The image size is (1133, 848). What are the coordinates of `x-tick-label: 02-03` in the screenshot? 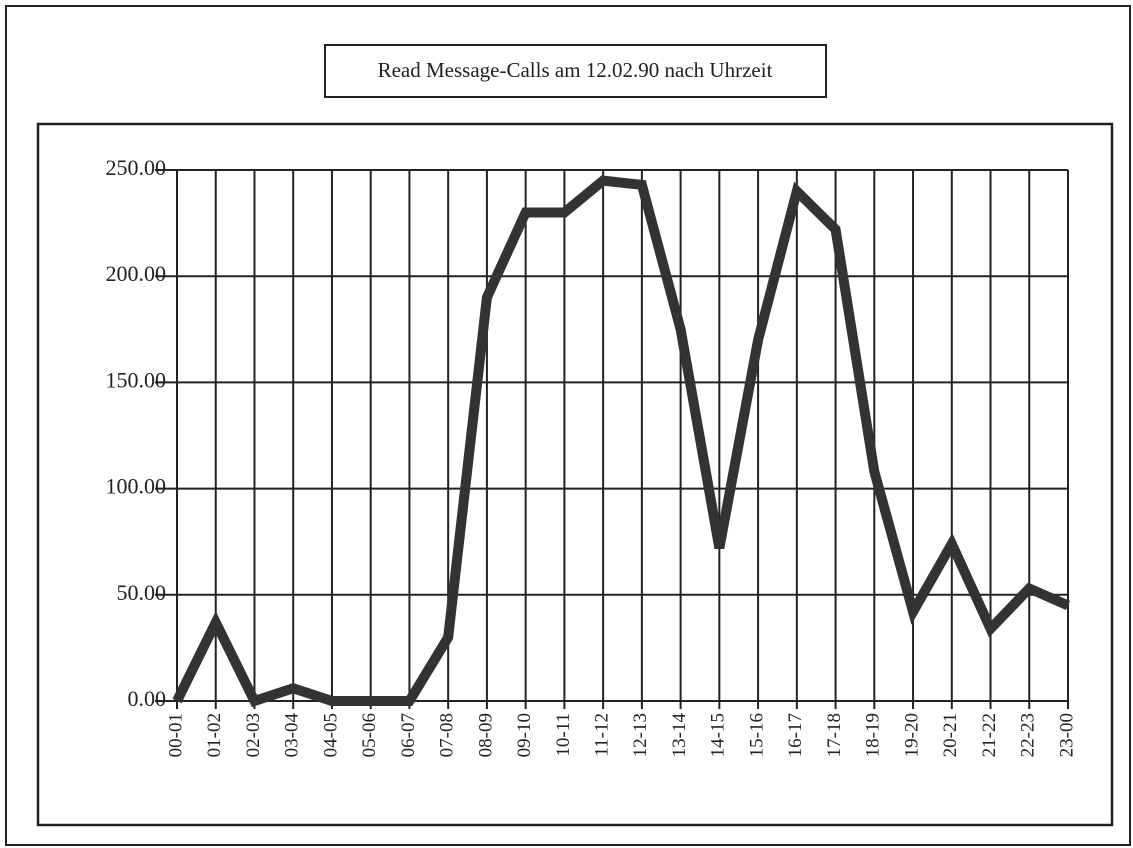 It's located at (253, 735).